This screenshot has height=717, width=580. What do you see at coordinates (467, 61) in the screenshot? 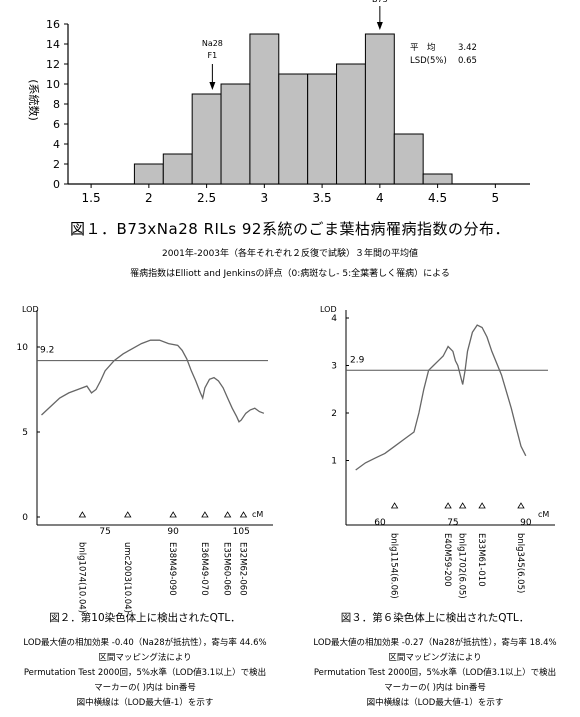
I see `stat-value: 0.65` at bounding box center [467, 61].